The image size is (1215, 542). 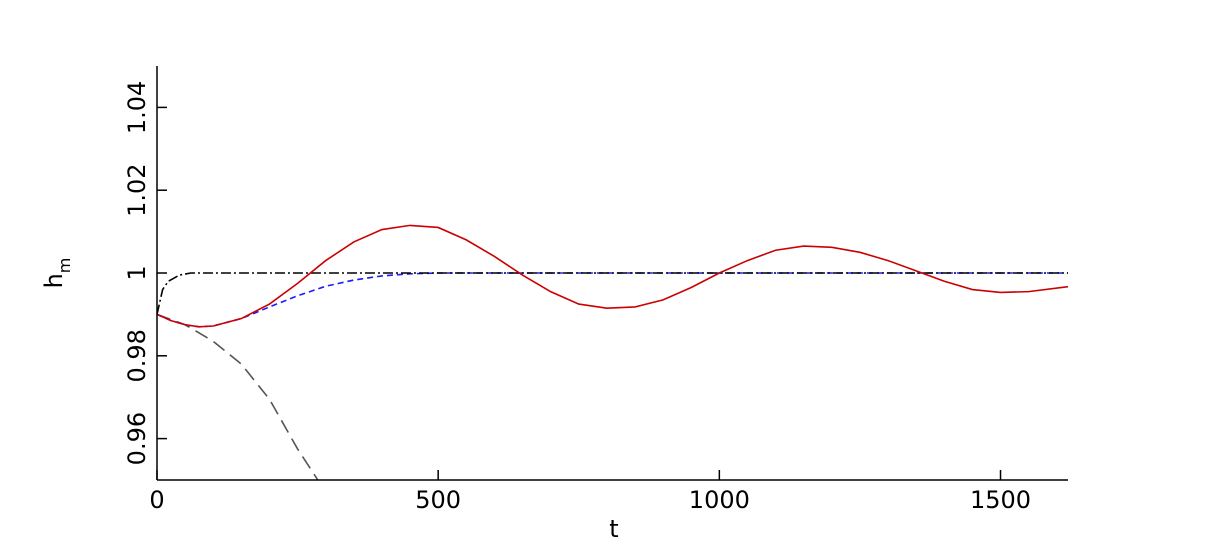 What do you see at coordinates (613, 528) in the screenshot?
I see `x-axis-label: t` at bounding box center [613, 528].